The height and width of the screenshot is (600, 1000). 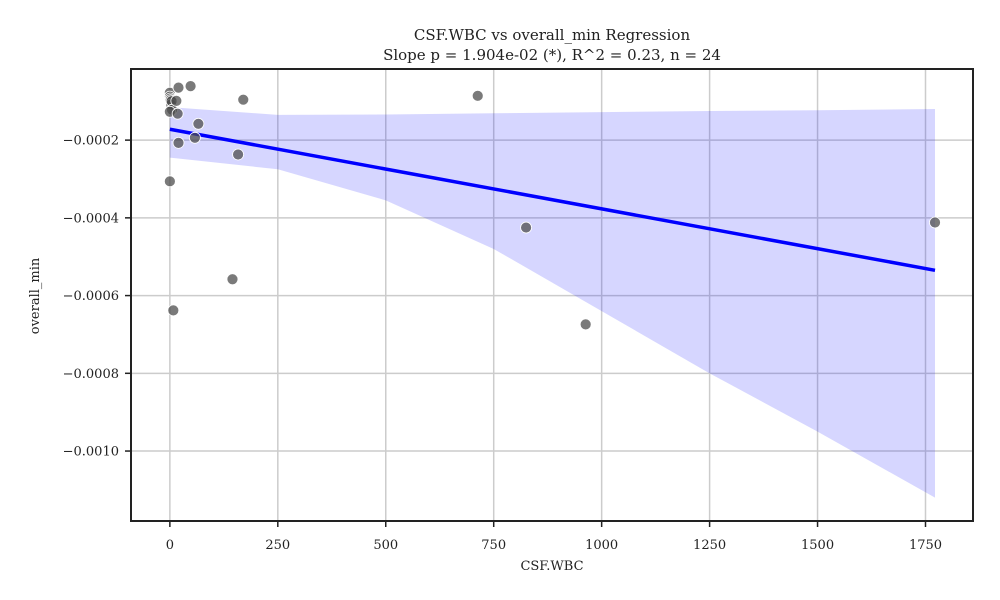 I want to click on x-tick-label: 1250, so click(x=709, y=545).